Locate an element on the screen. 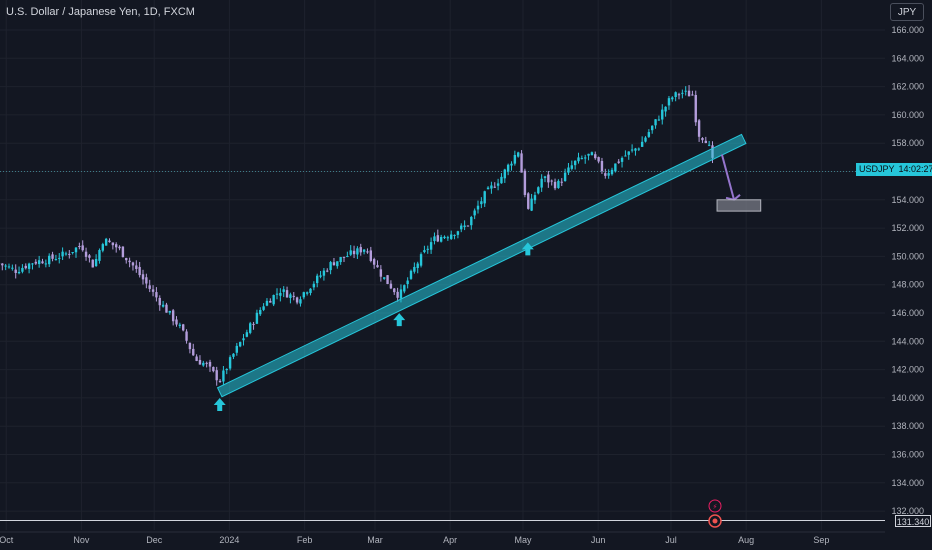 This screenshot has width=932, height=550. price-tick-10: 146.000 is located at coordinates (907, 313).